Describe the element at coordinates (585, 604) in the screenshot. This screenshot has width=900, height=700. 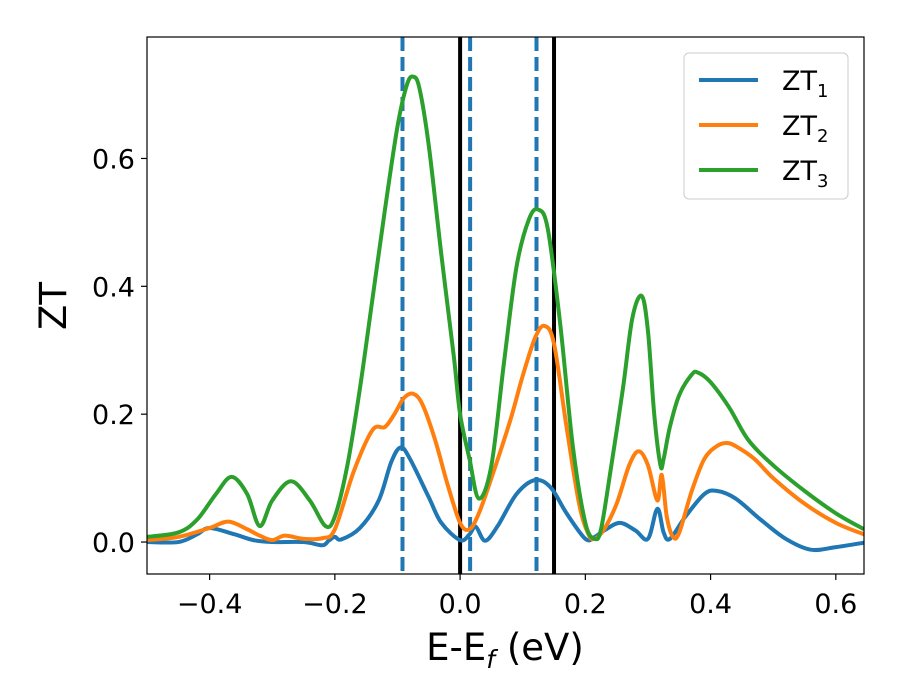
I see `x-tick-label: 0.2` at that location.